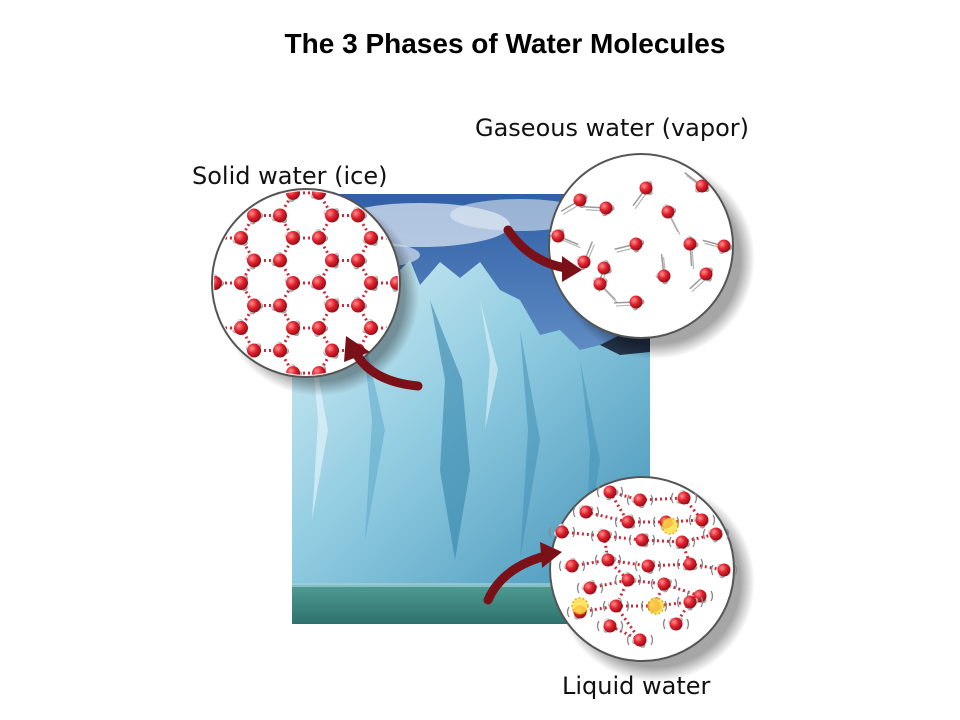 This screenshot has width=960, height=720. What do you see at coordinates (542, 253) in the screenshot?
I see `arrow-to-vapor-icon` at bounding box center [542, 253].